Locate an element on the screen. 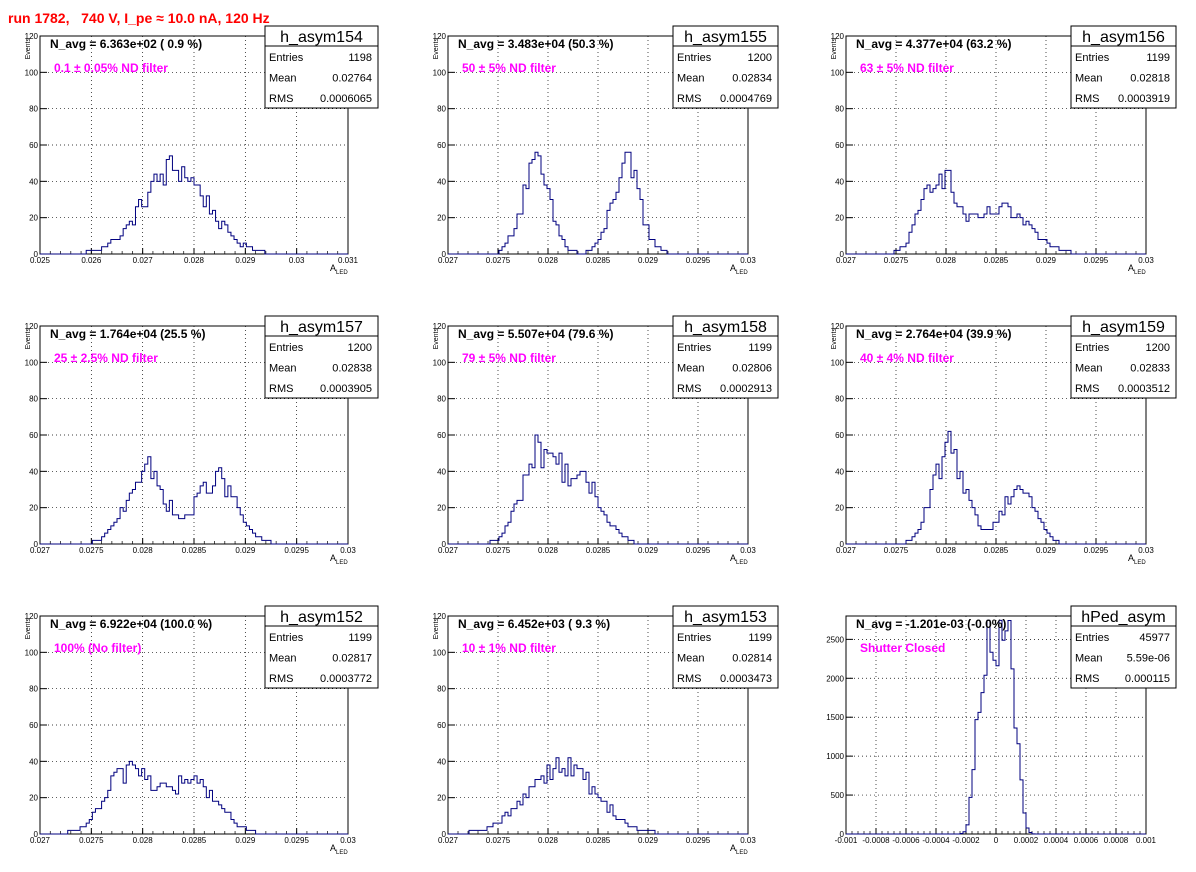 Image resolution: width=1196 pixels, height=872 pixels. y-tick-label: 500 is located at coordinates (838, 795).